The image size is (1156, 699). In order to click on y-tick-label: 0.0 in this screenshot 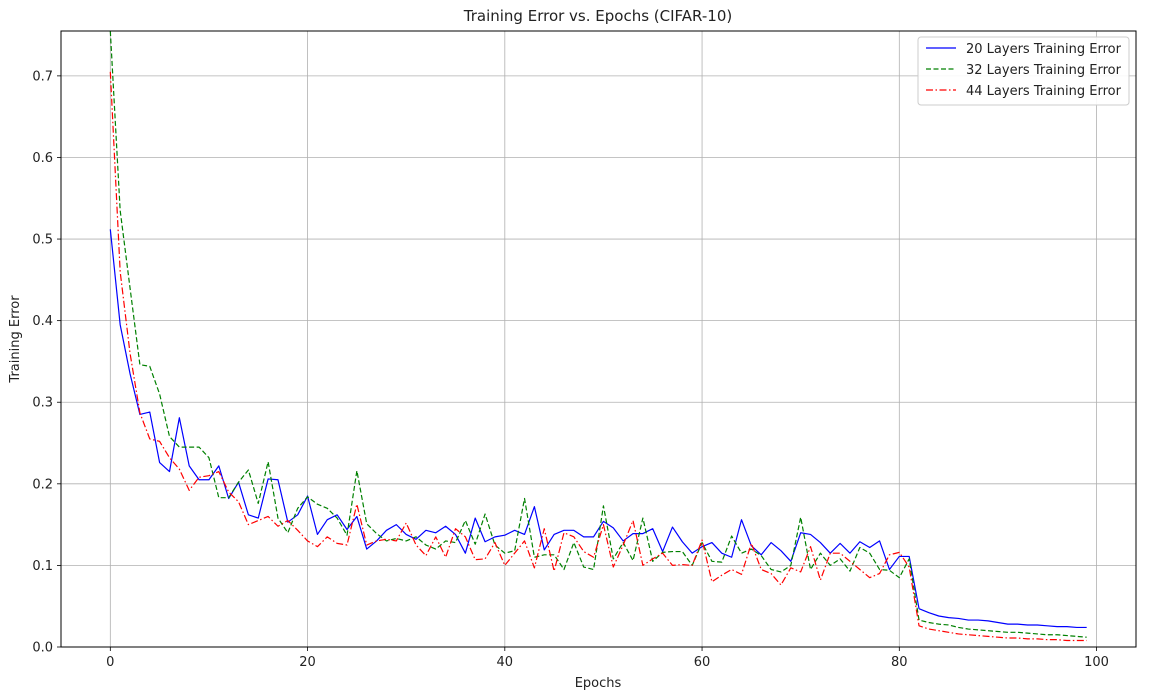, I will do `click(42, 648)`.